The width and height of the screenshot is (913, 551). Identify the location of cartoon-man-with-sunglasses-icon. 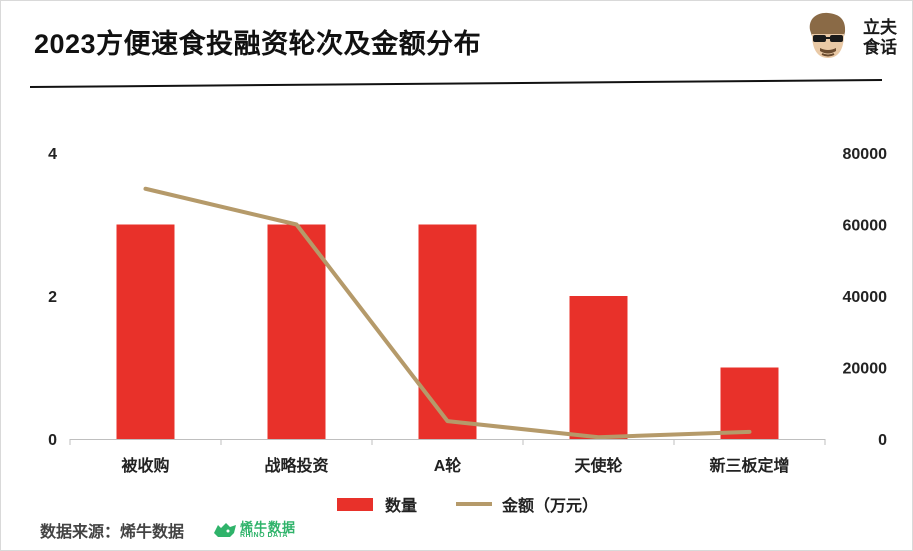
(827, 35).